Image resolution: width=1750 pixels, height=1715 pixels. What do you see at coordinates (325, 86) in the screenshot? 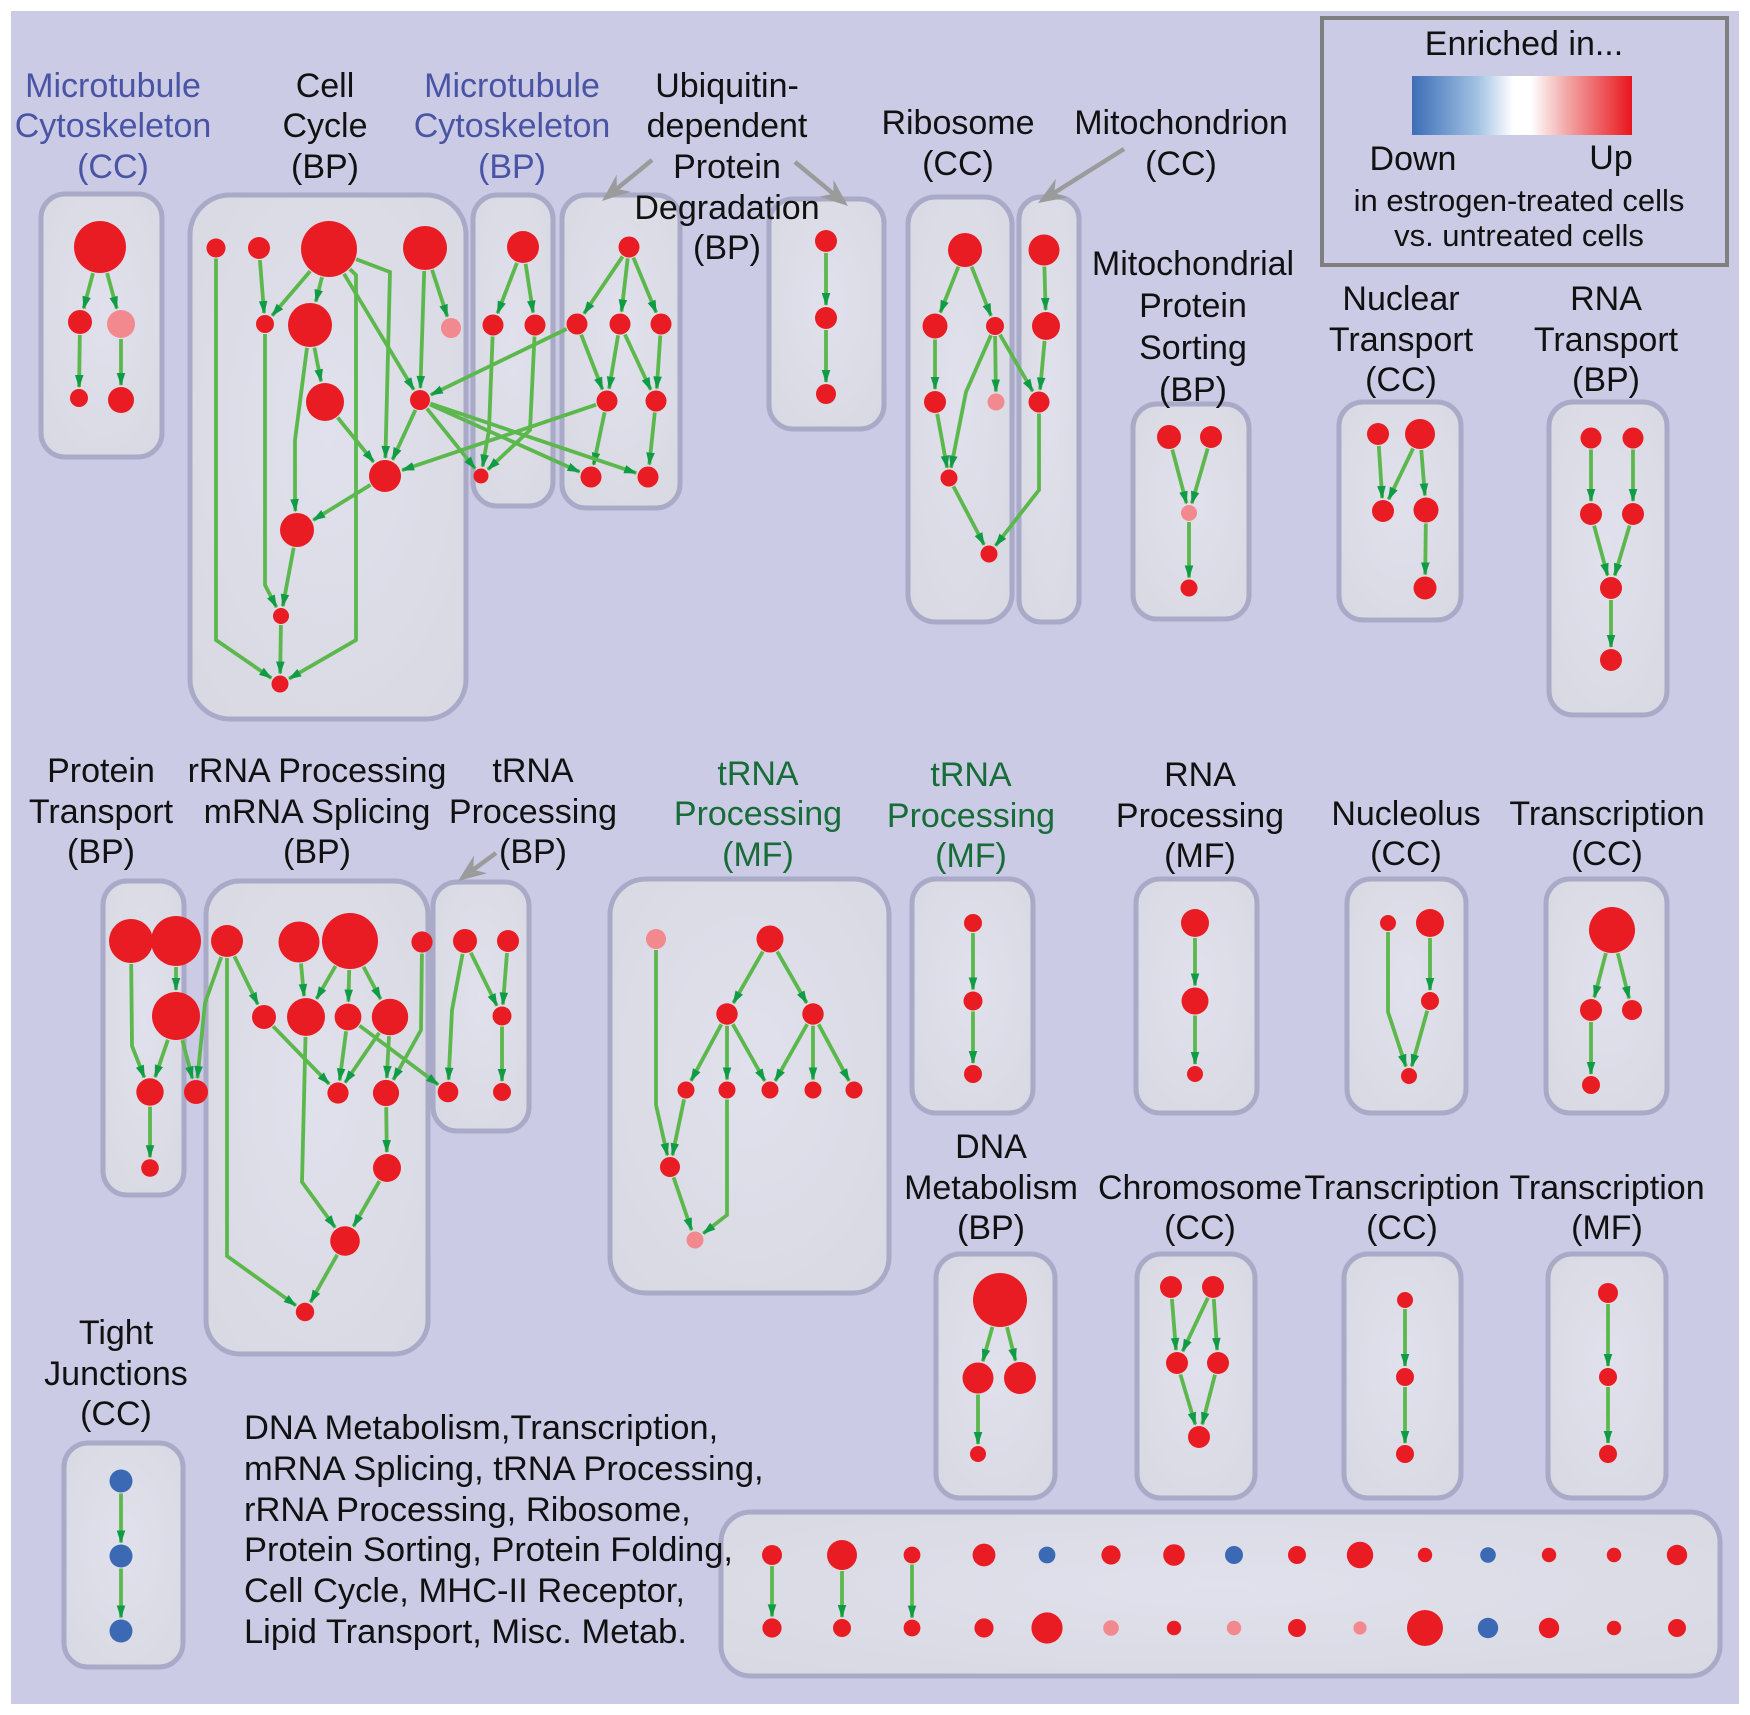
I see `svg-text: Cell` at bounding box center [325, 86].